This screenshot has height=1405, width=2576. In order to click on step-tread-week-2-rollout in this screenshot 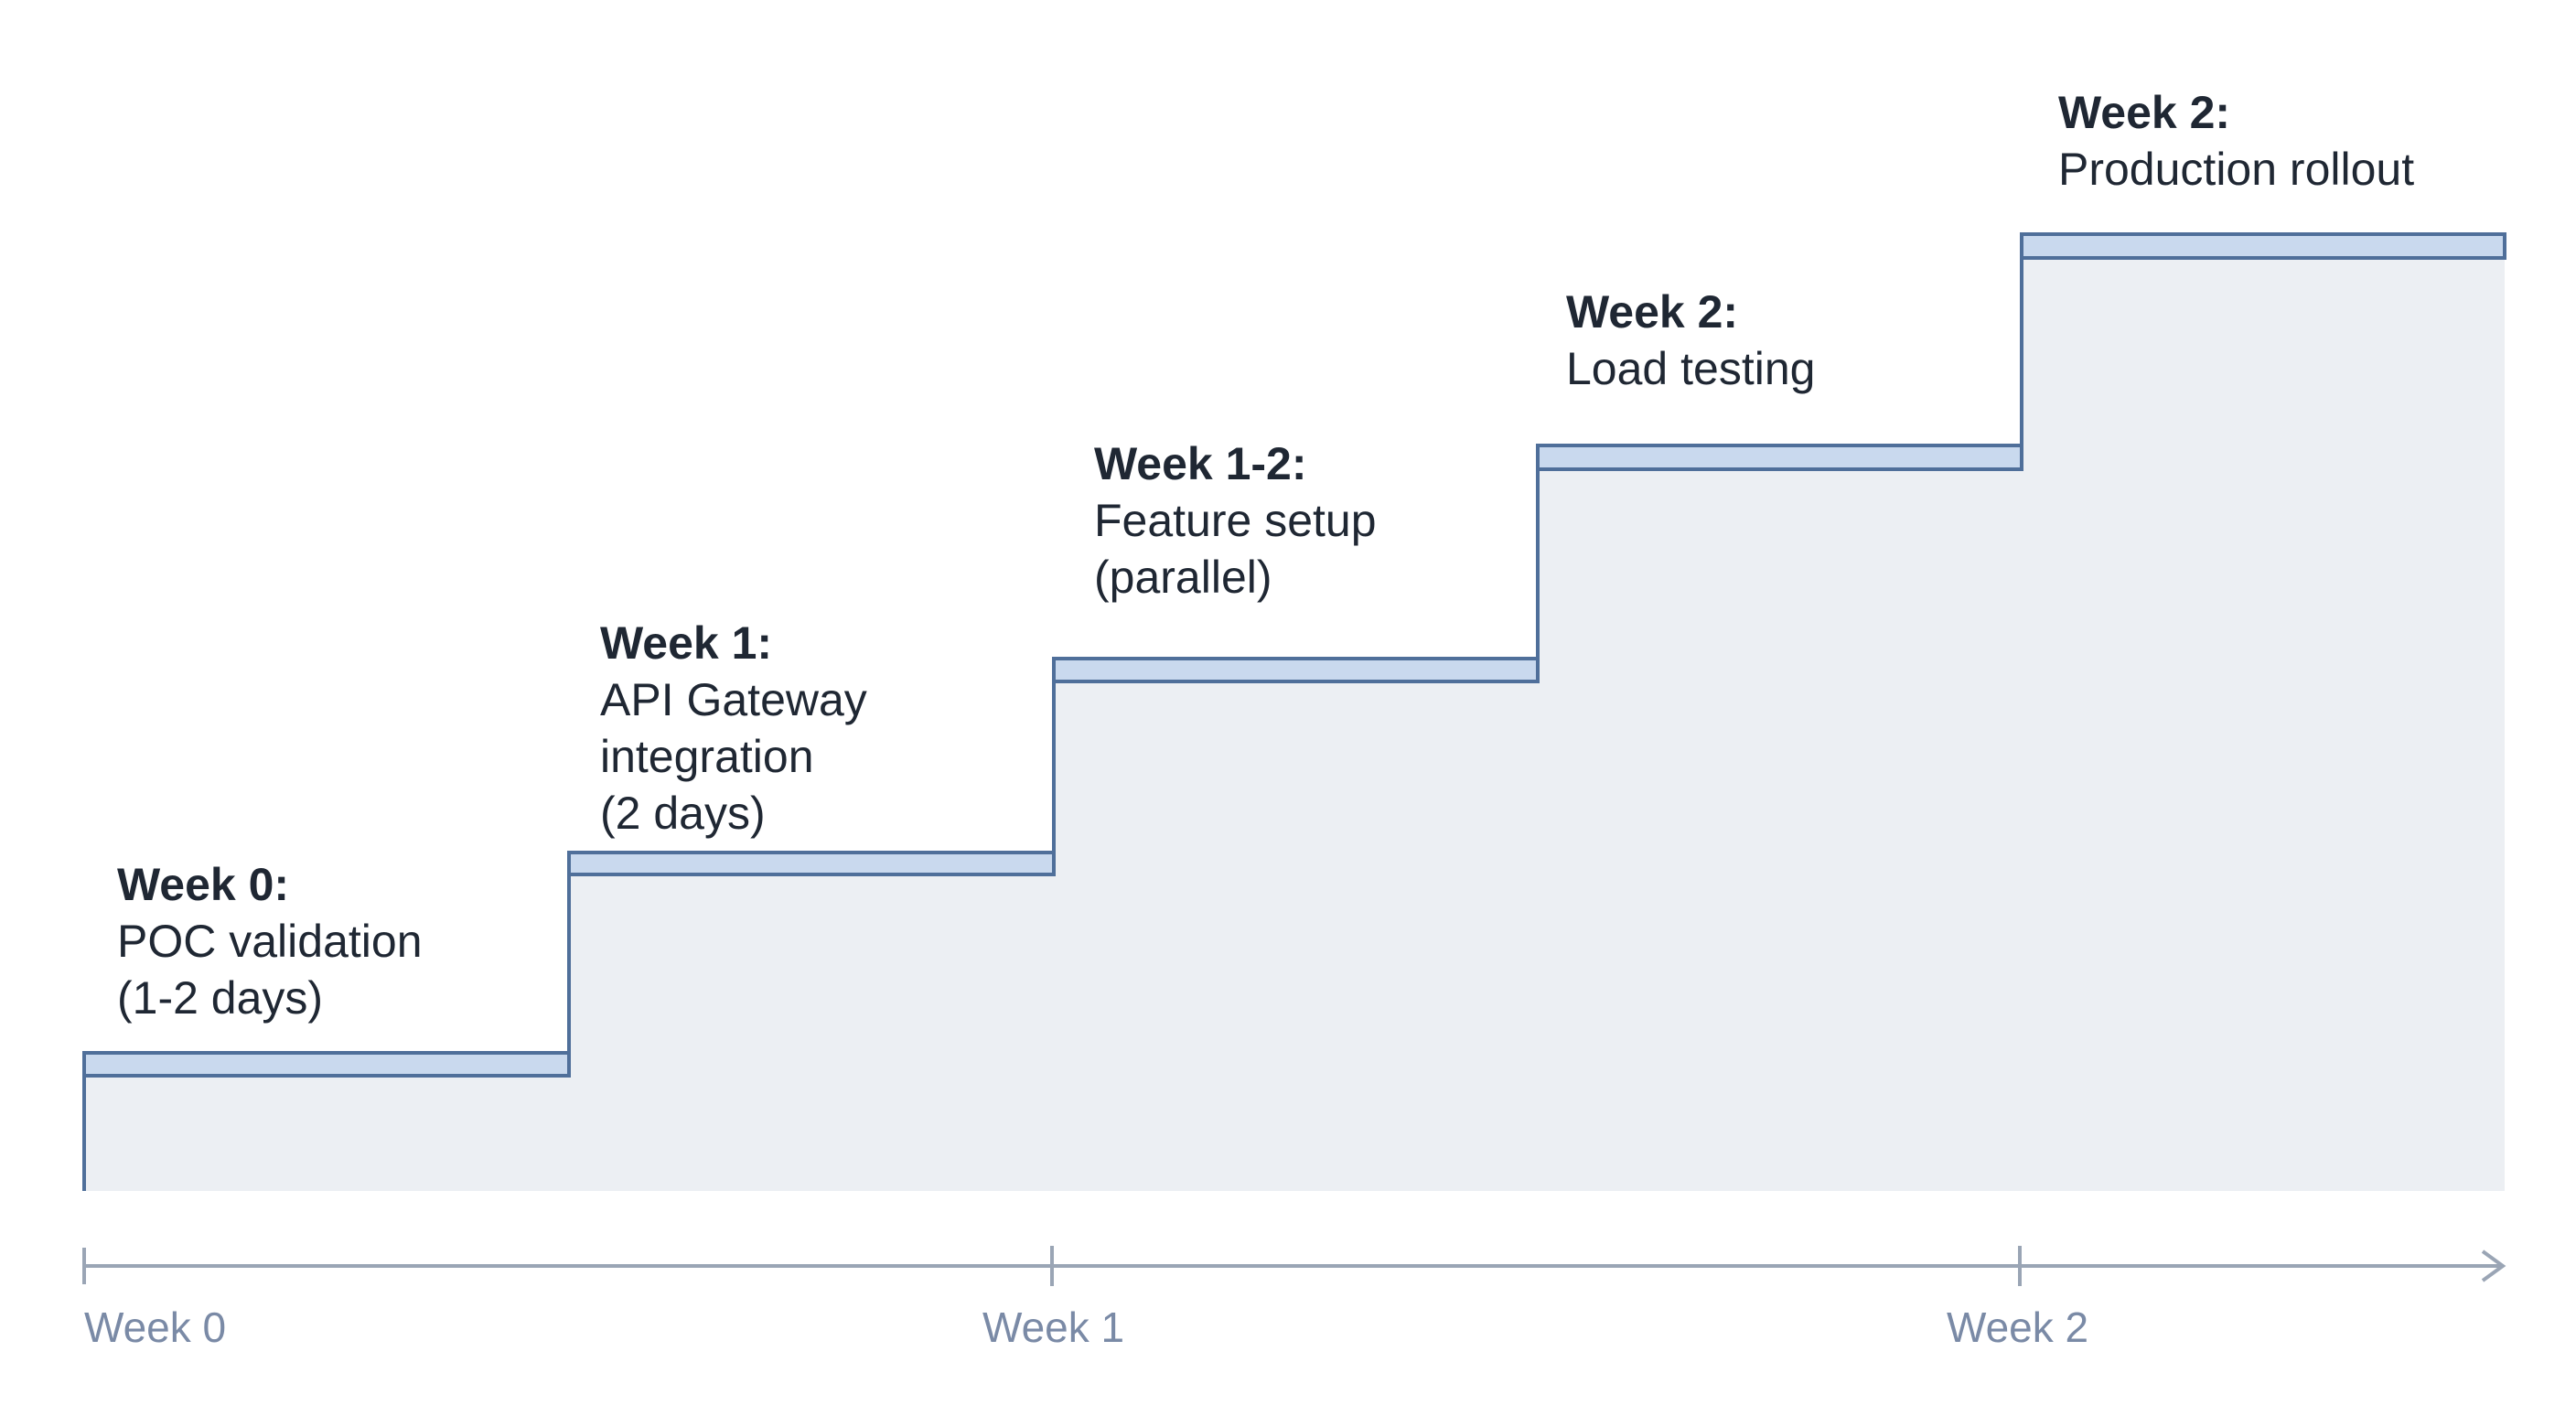, I will do `click(2263, 246)`.